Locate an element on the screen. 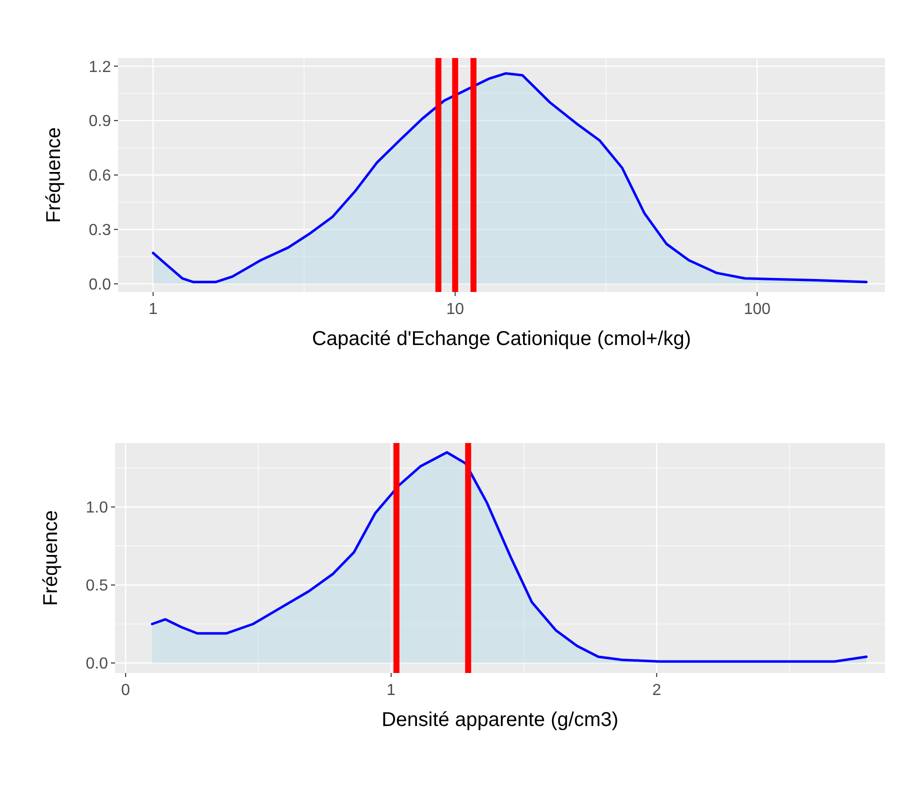 This screenshot has height=788, width=922. x-tick-label: 0 is located at coordinates (125, 690).